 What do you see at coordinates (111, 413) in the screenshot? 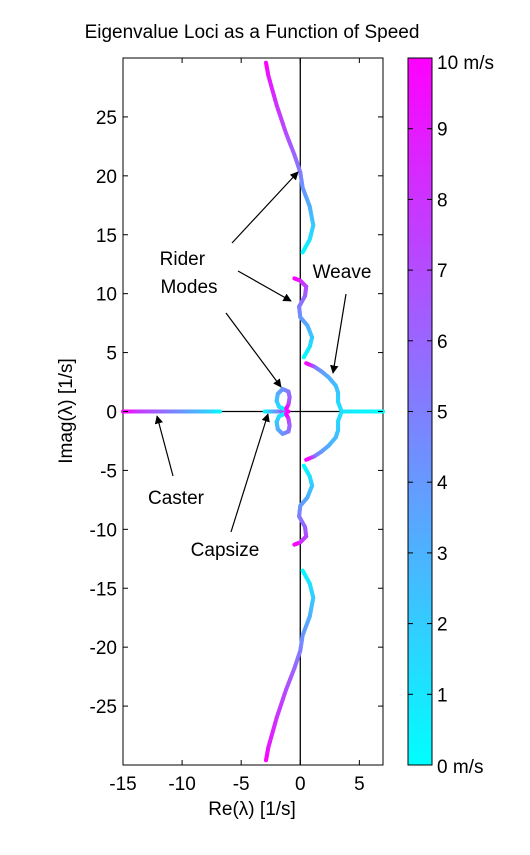
I see `y-tick-label: 0` at bounding box center [111, 413].